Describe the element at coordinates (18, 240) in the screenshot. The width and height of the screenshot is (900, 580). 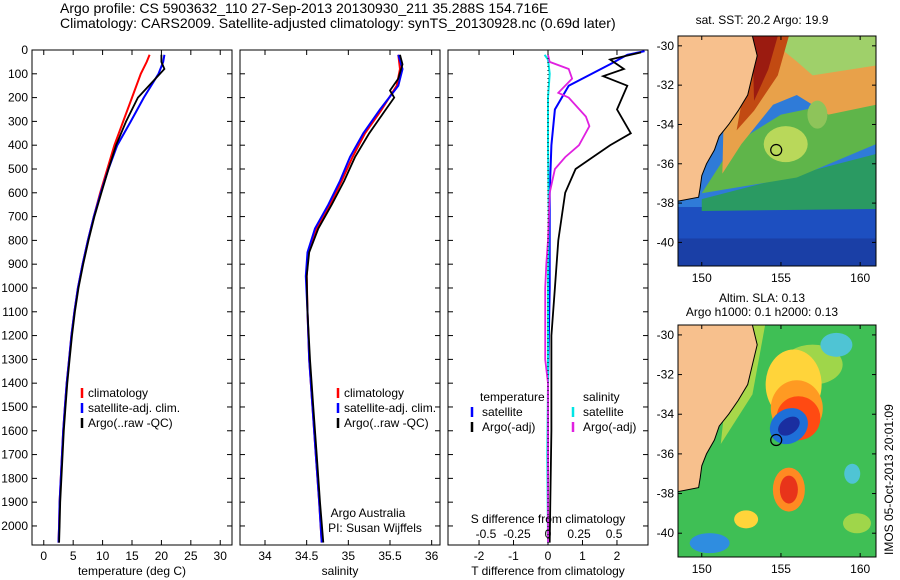
I see `depth-tick-label: 800` at that location.